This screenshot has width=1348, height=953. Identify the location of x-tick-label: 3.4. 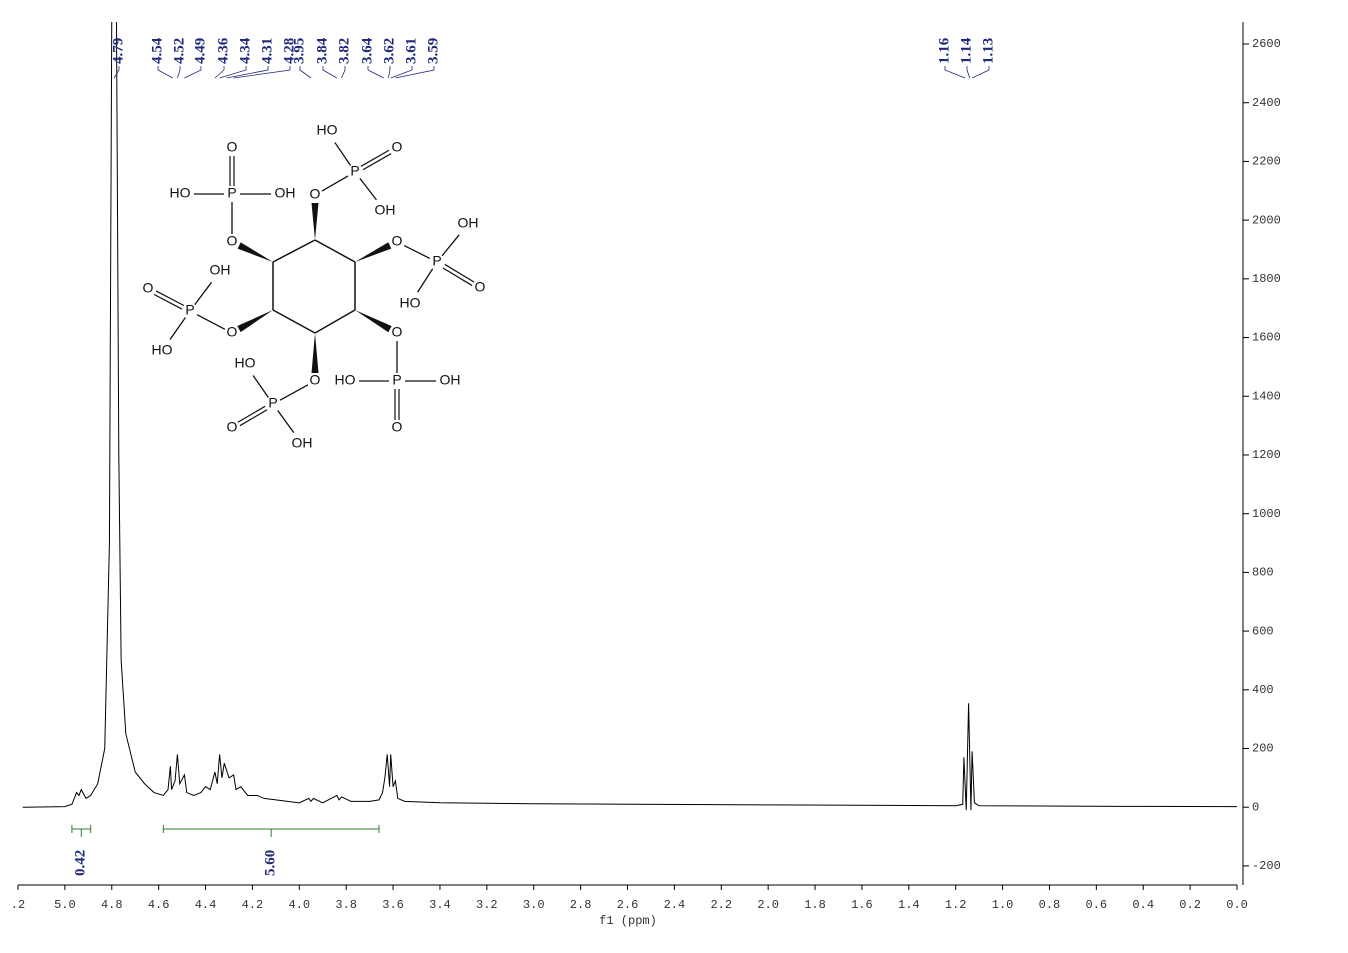
(440, 905).